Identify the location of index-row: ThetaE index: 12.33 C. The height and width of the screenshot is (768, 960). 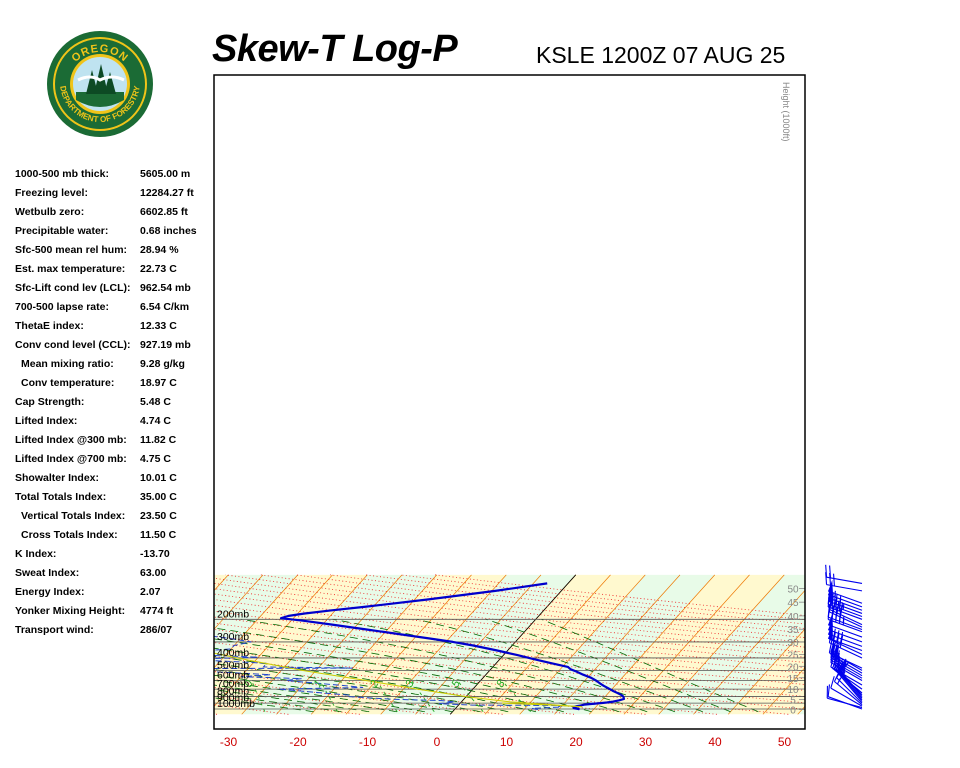
(115, 329).